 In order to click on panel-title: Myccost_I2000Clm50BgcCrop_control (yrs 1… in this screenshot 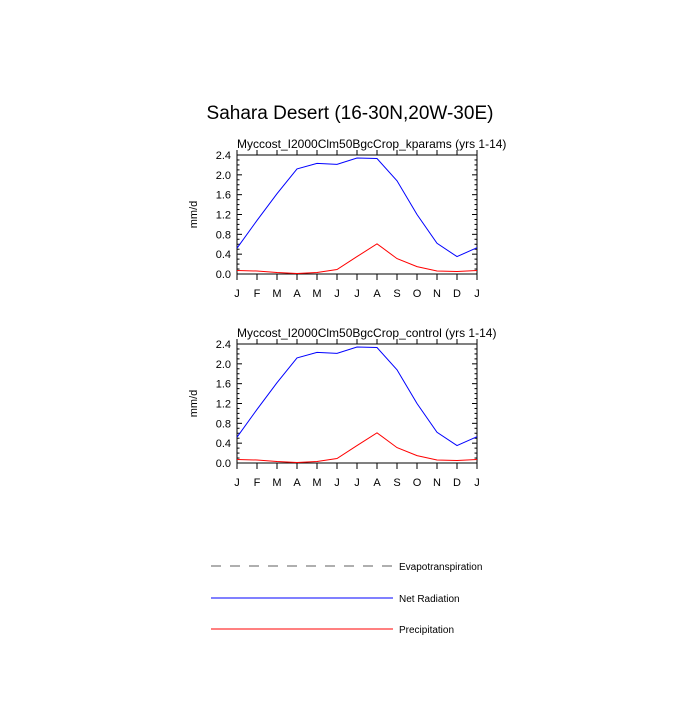, I will do `click(366, 333)`.